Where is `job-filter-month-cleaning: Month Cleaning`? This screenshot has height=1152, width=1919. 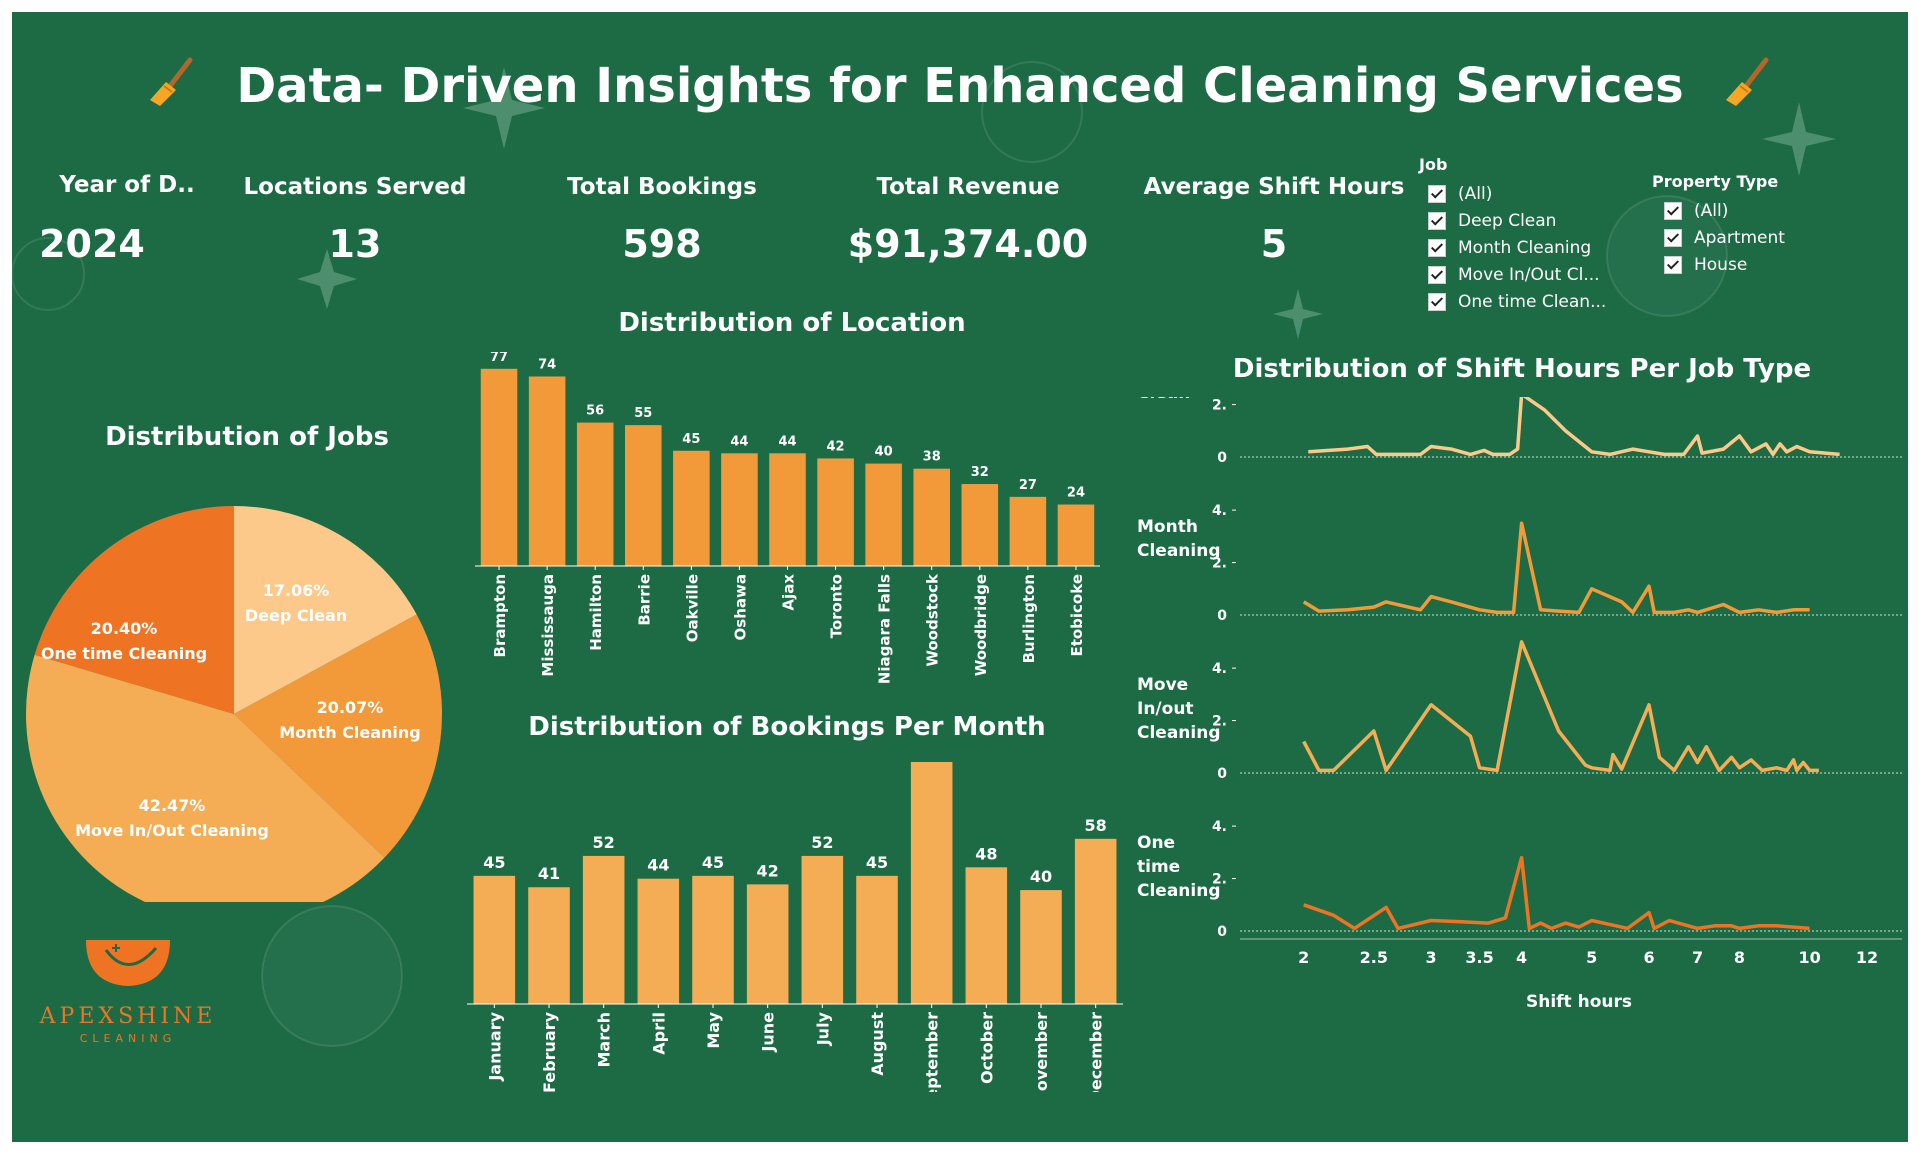 job-filter-month-cleaning: Month Cleaning is located at coordinates (1509, 248).